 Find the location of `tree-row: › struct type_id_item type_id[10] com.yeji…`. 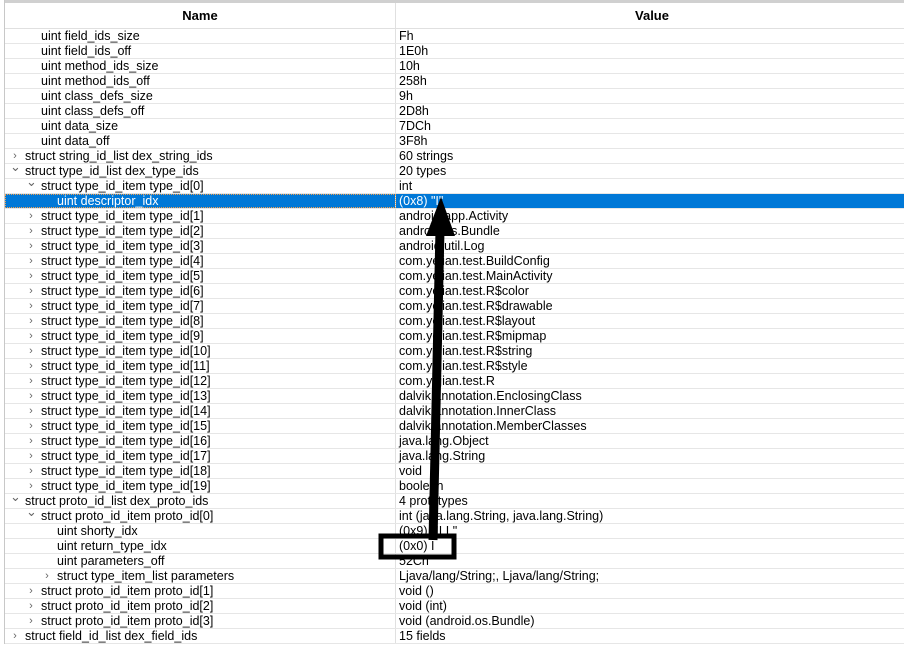

tree-row: › struct type_id_item type_id[10] com.yeji… is located at coordinates (454, 351).